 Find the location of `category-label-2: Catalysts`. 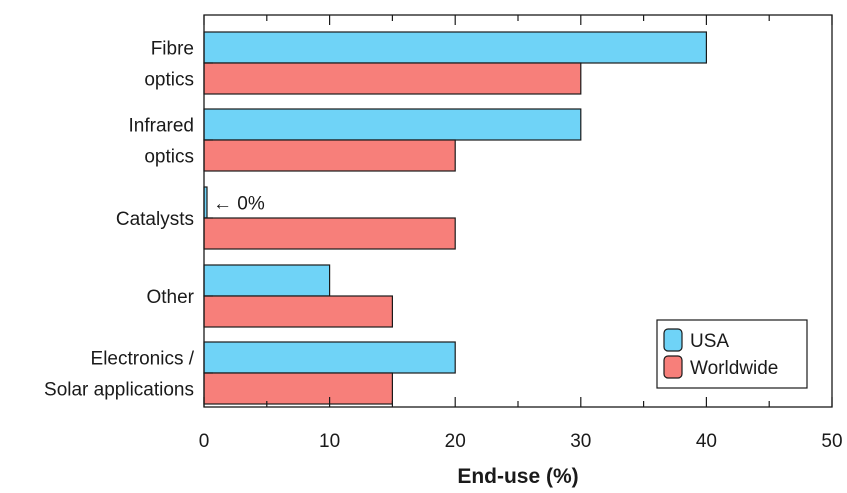

category-label-2: Catalysts is located at coordinates (155, 219).